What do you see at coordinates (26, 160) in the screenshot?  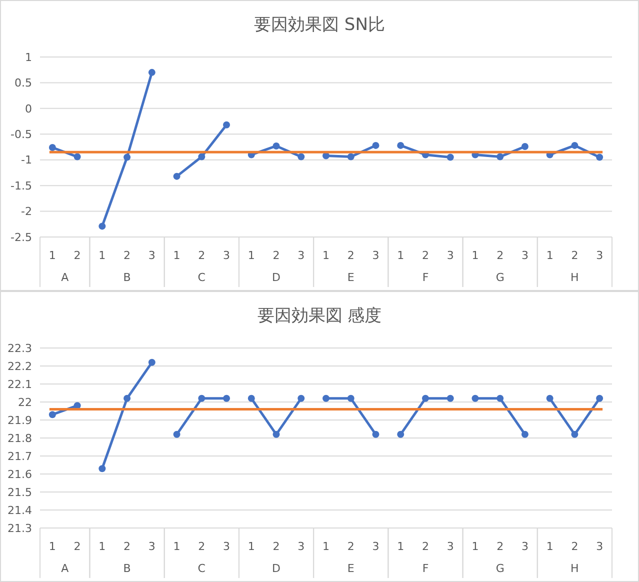 I see `y-tick-label: -1` at bounding box center [26, 160].